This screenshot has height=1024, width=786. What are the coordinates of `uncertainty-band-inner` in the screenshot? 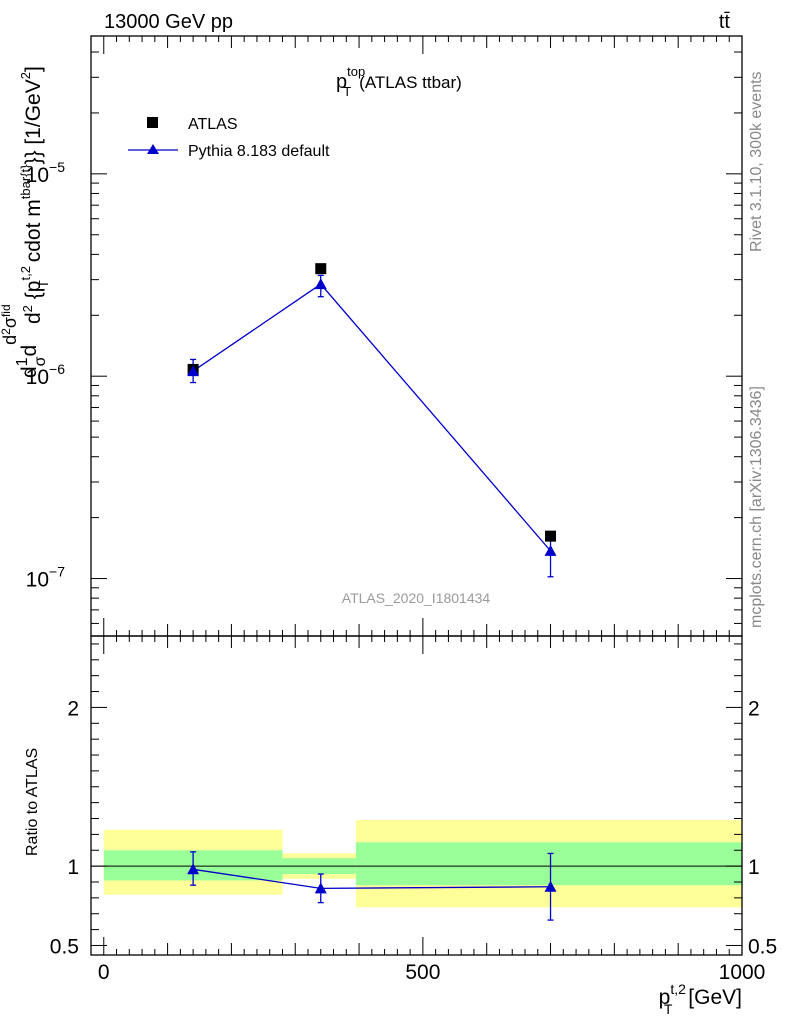 It's located at (548, 864).